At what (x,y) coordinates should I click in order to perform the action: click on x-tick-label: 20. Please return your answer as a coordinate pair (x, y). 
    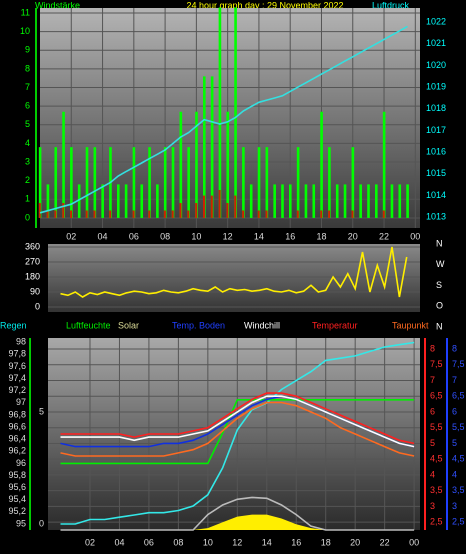
    Looking at the image, I should click on (353, 236).